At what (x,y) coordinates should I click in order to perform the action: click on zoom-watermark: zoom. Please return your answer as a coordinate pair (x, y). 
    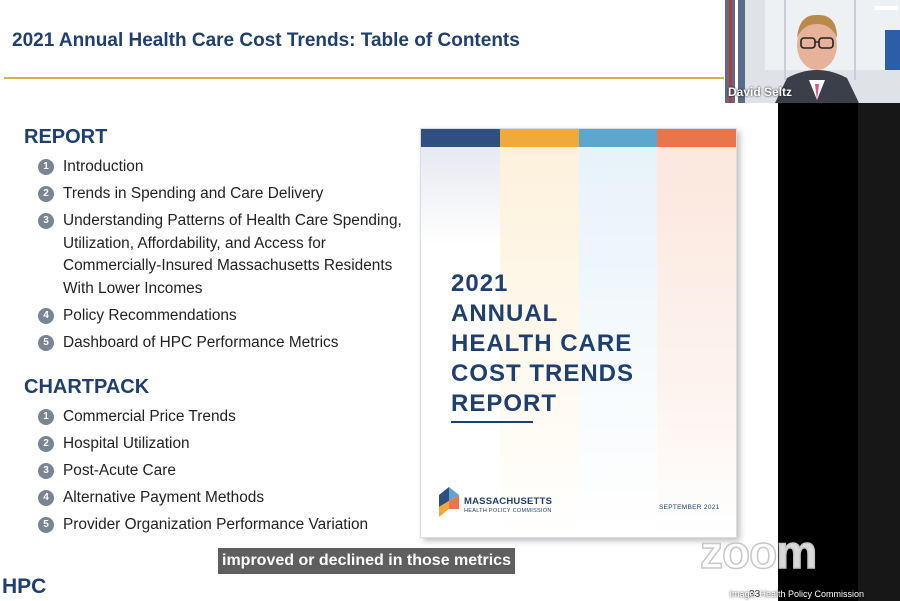
    Looking at the image, I should click on (758, 552).